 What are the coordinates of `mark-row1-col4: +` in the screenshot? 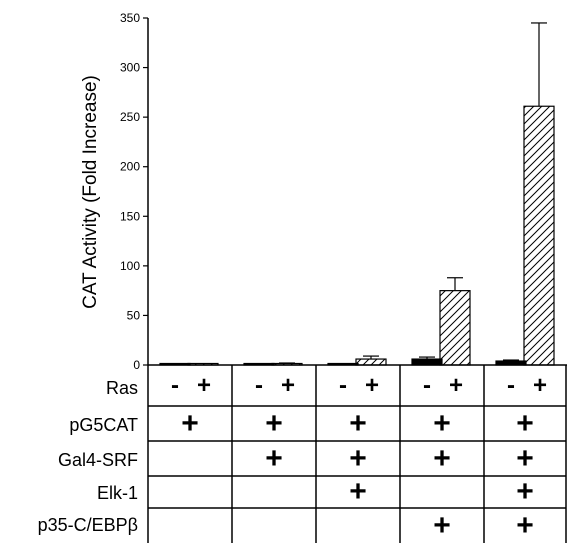 It's located at (442, 423).